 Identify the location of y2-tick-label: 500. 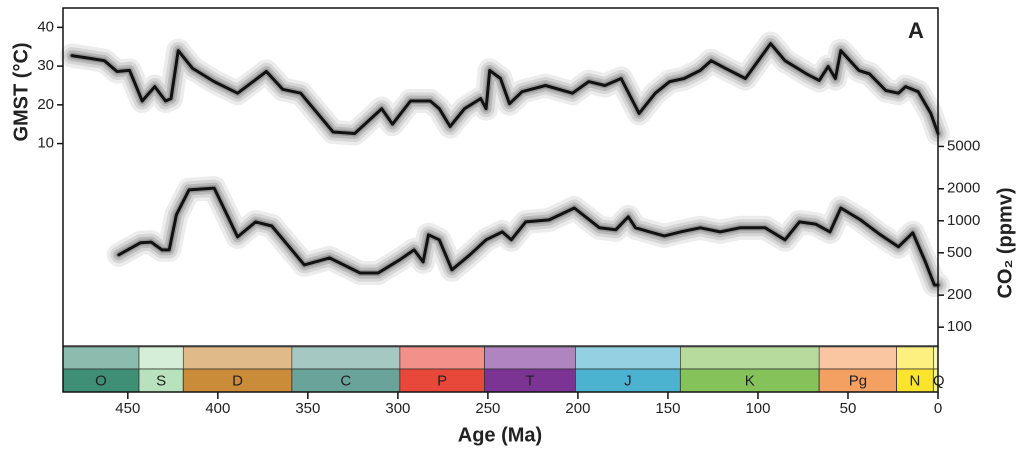
(959, 252).